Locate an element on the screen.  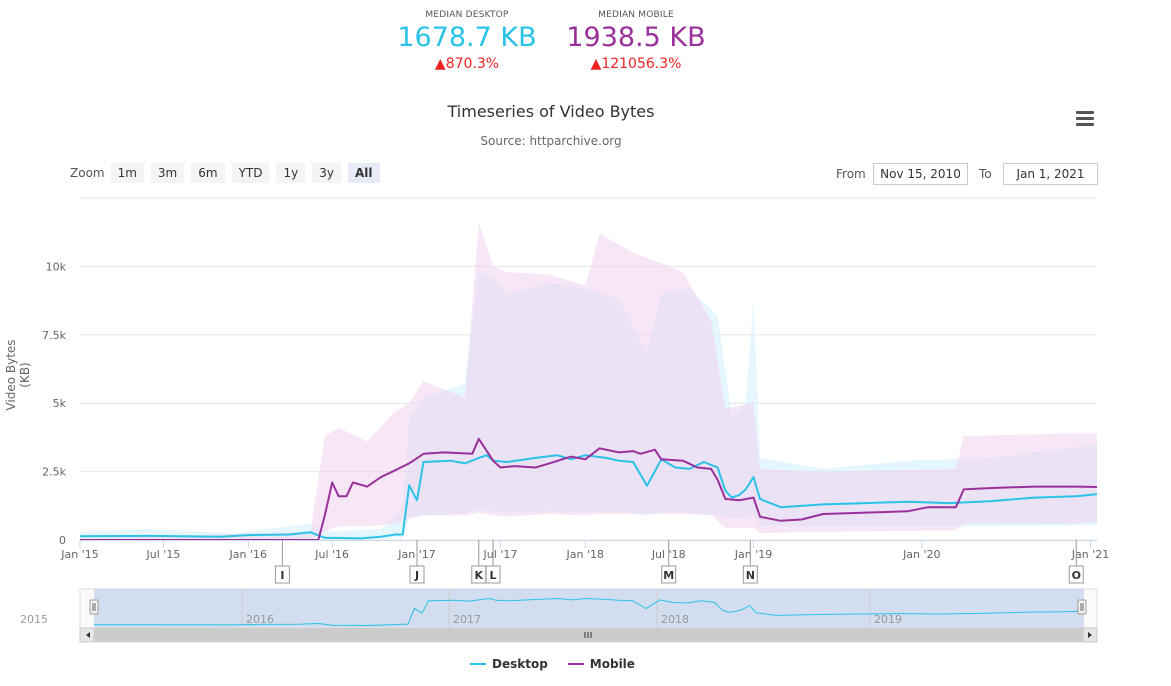
x-tick-label: Jan '18 is located at coordinates (585, 554).